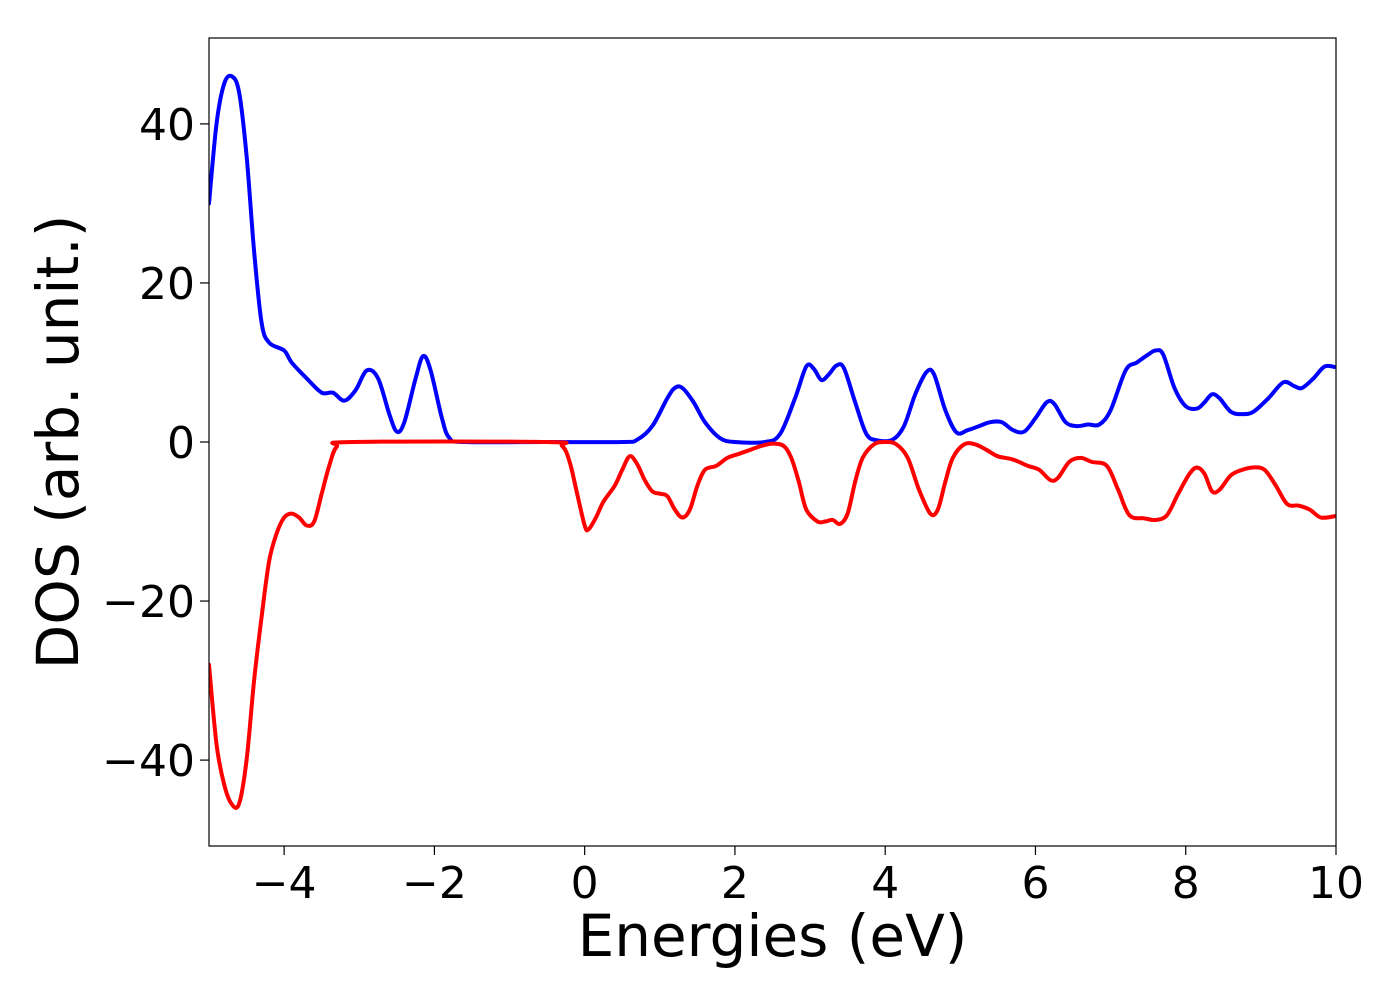  Describe the element at coordinates (1336, 883) in the screenshot. I see `x-tick-label: 10` at that location.